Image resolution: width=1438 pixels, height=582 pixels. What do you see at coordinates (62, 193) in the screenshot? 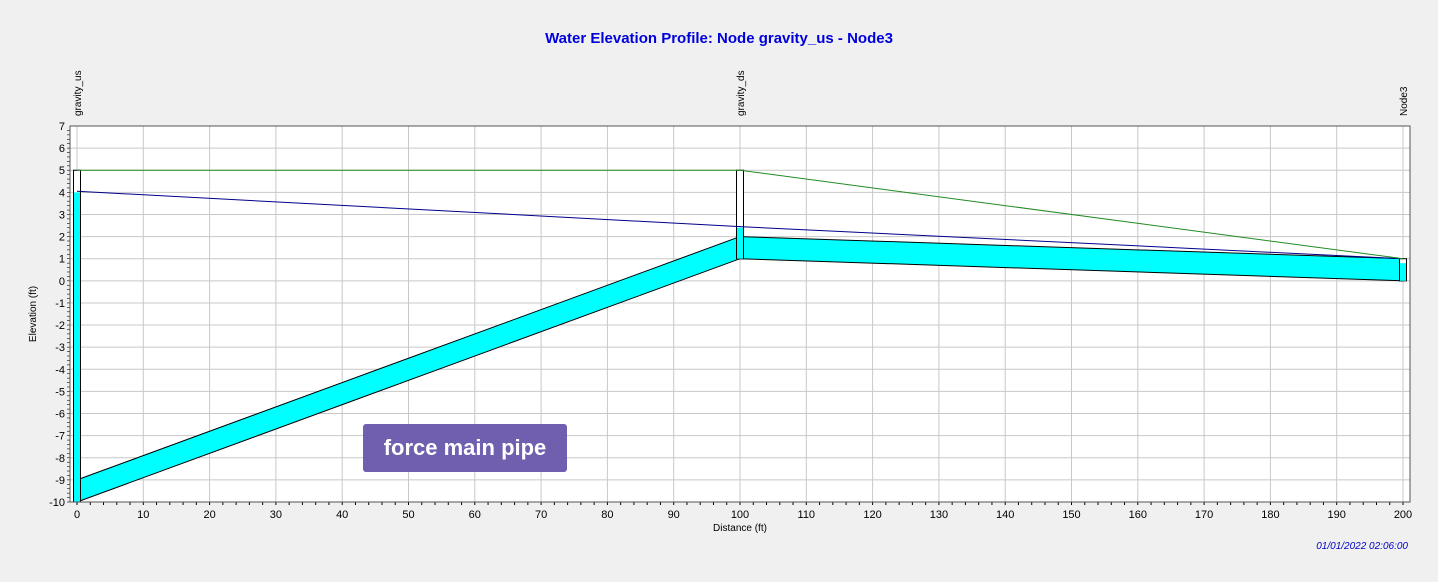
I see `y-tick-label: 4` at bounding box center [62, 193].